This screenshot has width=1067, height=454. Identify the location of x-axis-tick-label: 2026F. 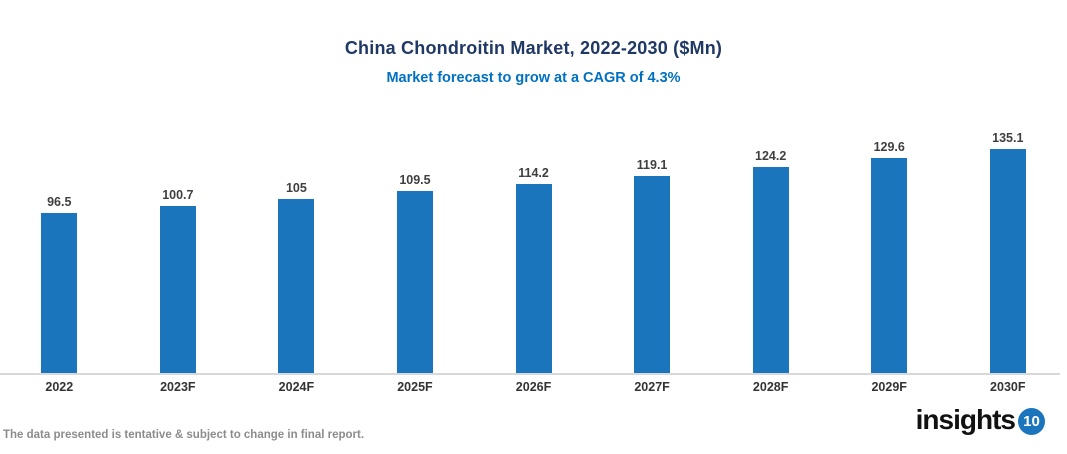
(533, 387).